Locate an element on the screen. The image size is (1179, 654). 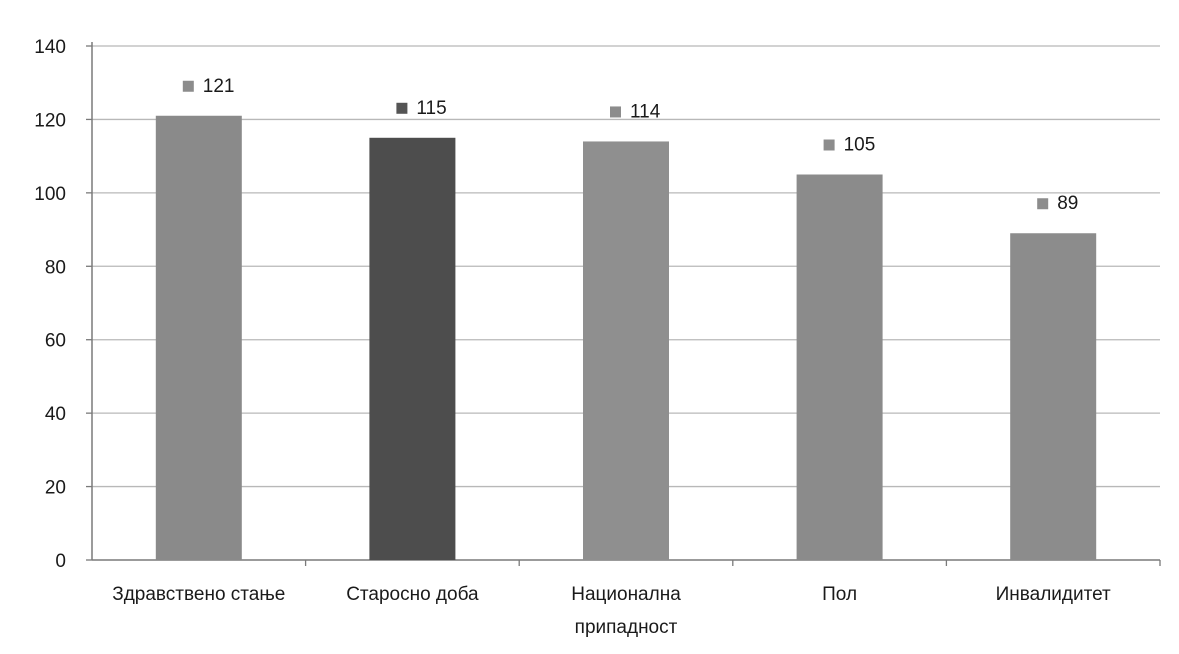
category-label-line: Пол is located at coordinates (839, 594).